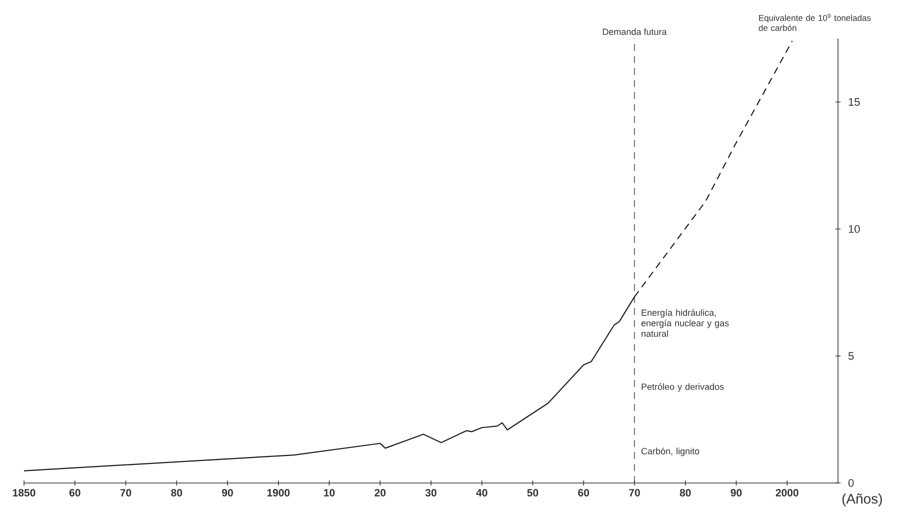 The image size is (922, 514). What do you see at coordinates (430, 492) in the screenshot?
I see `x-tick-label: 30` at bounding box center [430, 492].